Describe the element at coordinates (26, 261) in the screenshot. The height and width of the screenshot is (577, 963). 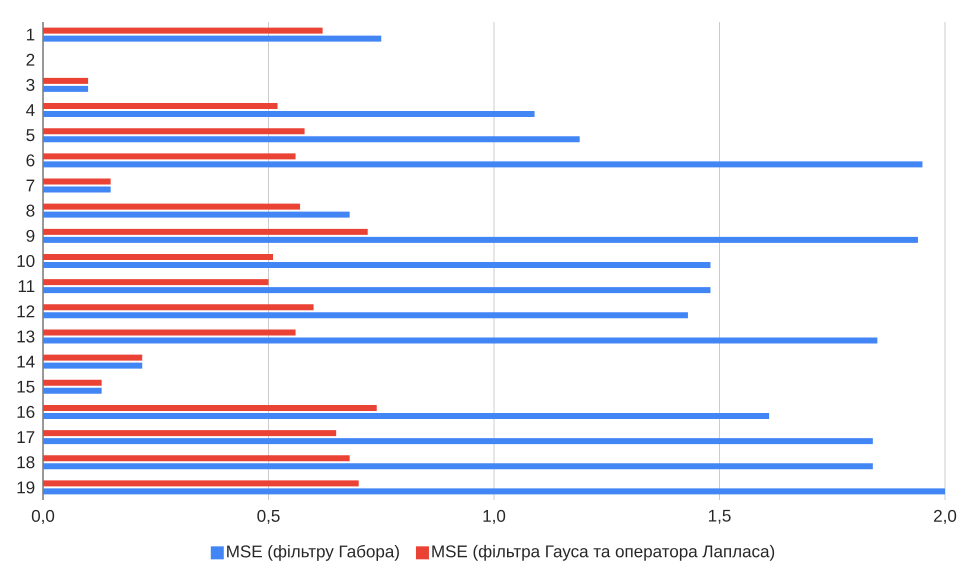
I see `y-tick-label: 10` at that location.